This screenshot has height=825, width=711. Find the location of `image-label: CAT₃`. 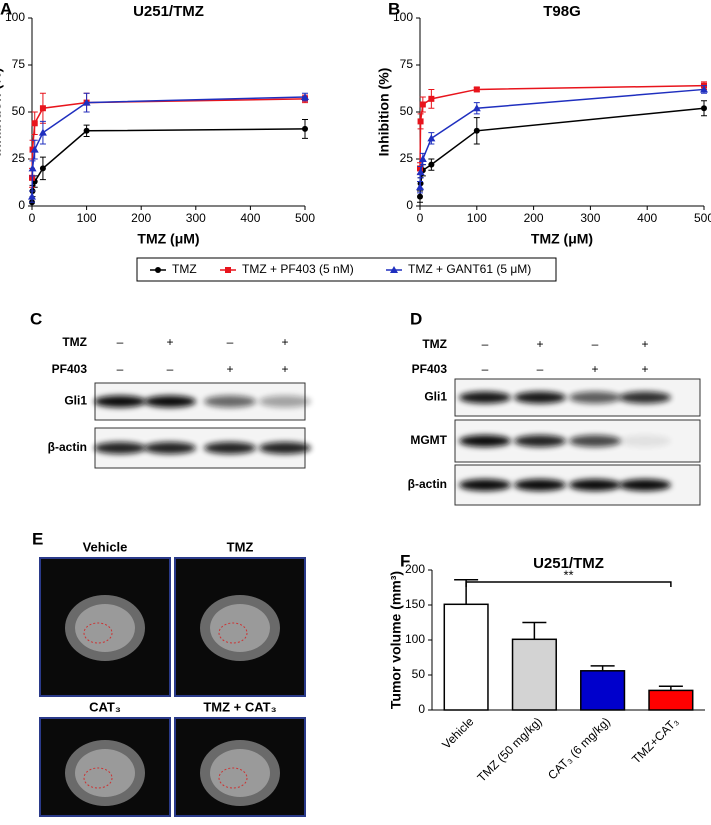

image-label: CAT₃ is located at coordinates (105, 706).